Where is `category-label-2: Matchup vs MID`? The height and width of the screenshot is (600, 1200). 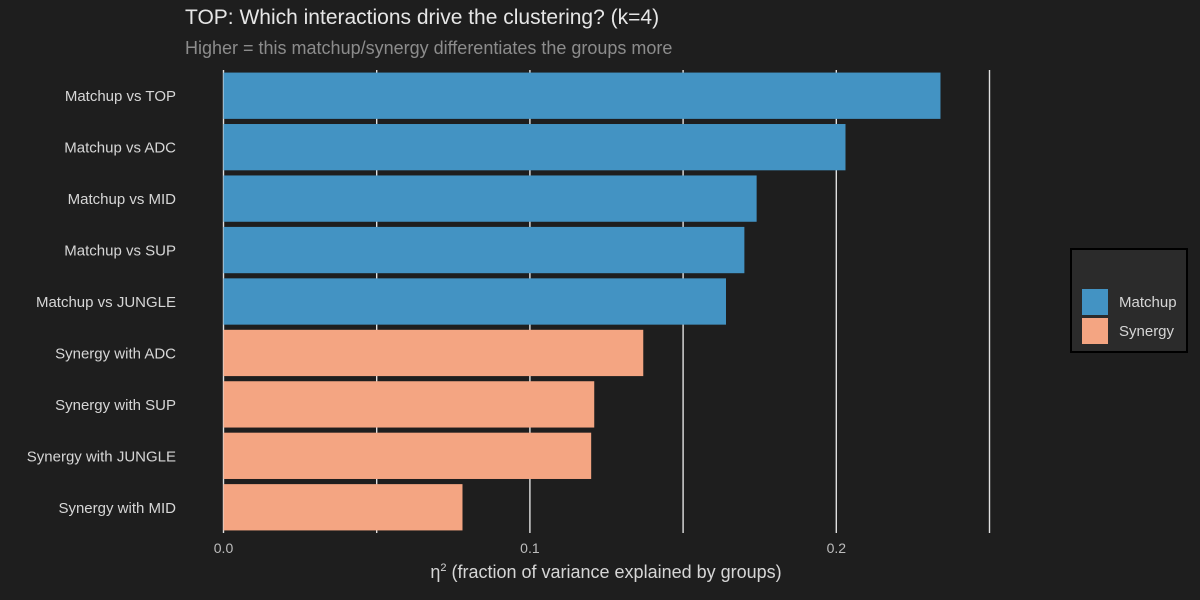 category-label-2: Matchup vs MID is located at coordinates (122, 199).